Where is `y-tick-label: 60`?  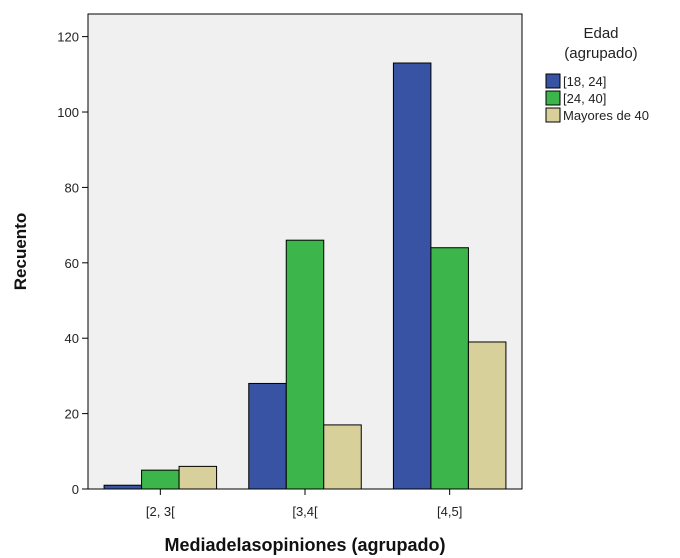 y-tick-label: 60 is located at coordinates (72, 263).